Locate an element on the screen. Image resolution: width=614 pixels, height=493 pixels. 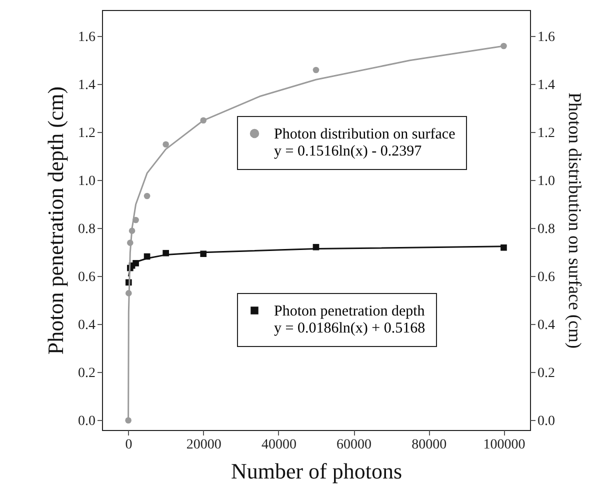
y2-tick-label: 0.8 is located at coordinates (546, 229).